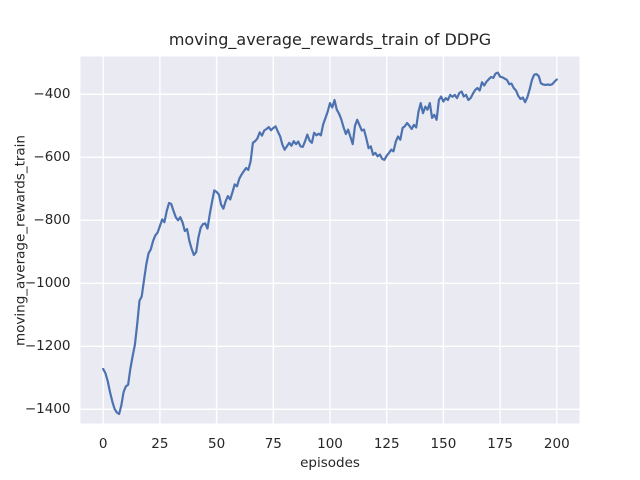 This screenshot has width=640, height=480. Describe the element at coordinates (52, 156) in the screenshot. I see `y-tick-label: −600` at that location.